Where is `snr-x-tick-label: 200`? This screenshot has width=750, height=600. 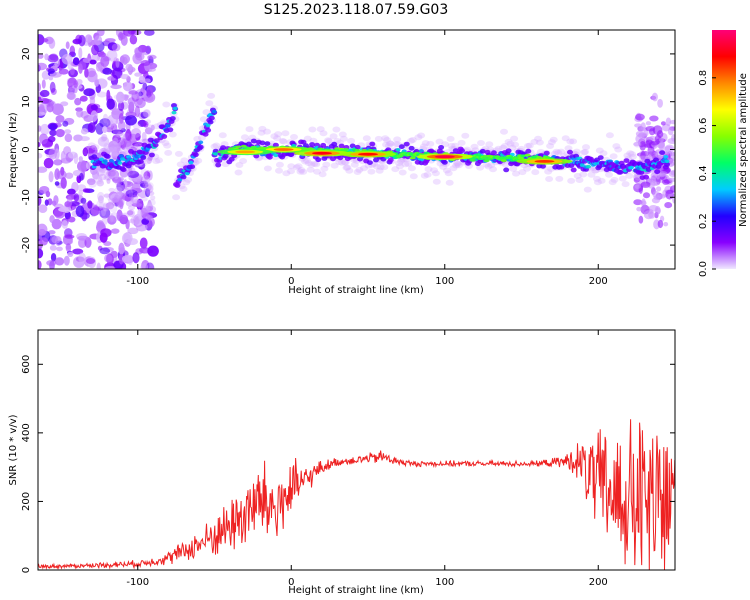
snr-x-tick-label: 200 is located at coordinates (598, 582).